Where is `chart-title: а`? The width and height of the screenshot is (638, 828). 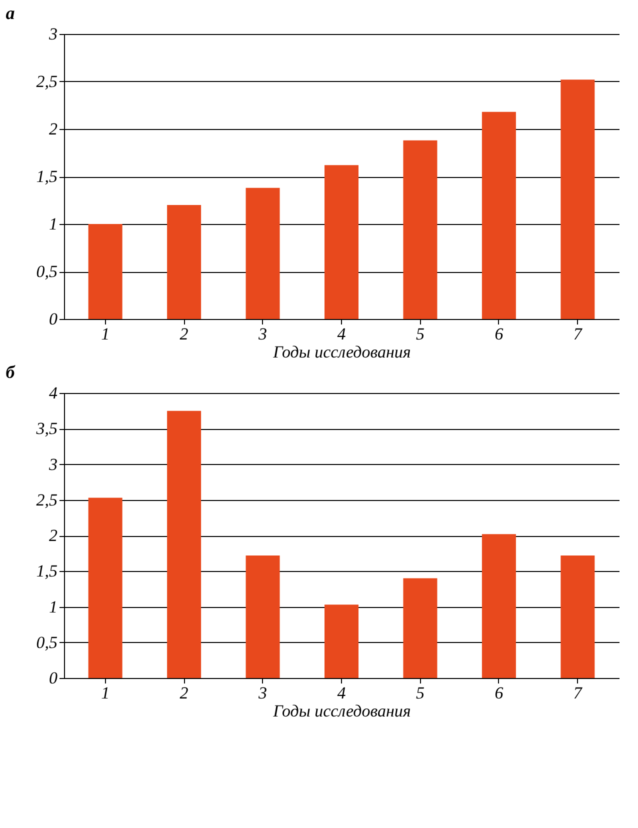 chart-title: а is located at coordinates (10, 13).